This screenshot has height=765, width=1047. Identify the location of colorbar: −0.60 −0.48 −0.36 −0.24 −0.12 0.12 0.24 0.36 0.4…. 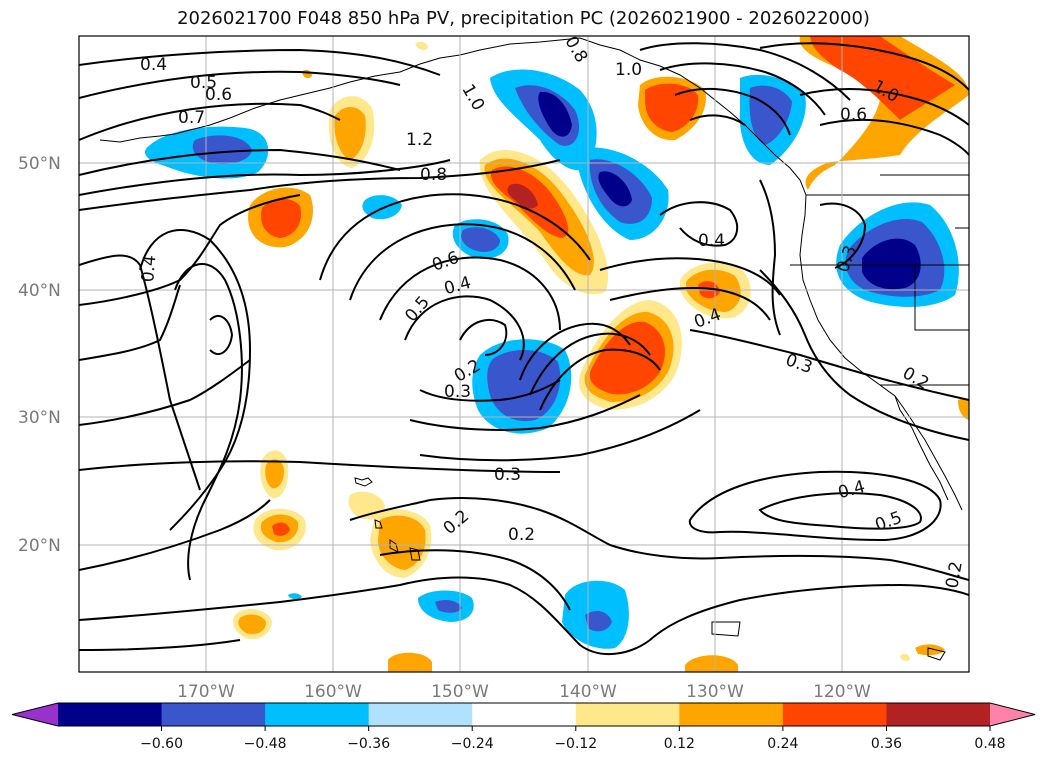
(523, 727).